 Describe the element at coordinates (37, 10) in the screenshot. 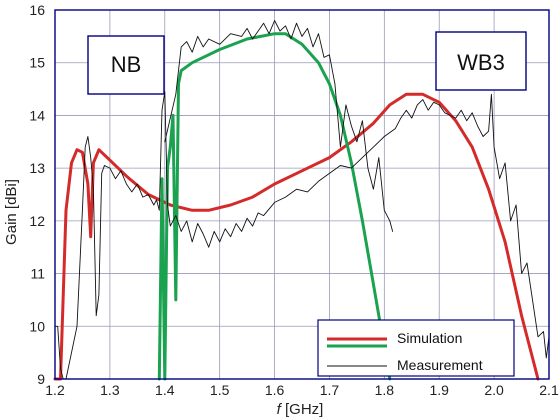

I see `y-tick-label: 16` at that location.